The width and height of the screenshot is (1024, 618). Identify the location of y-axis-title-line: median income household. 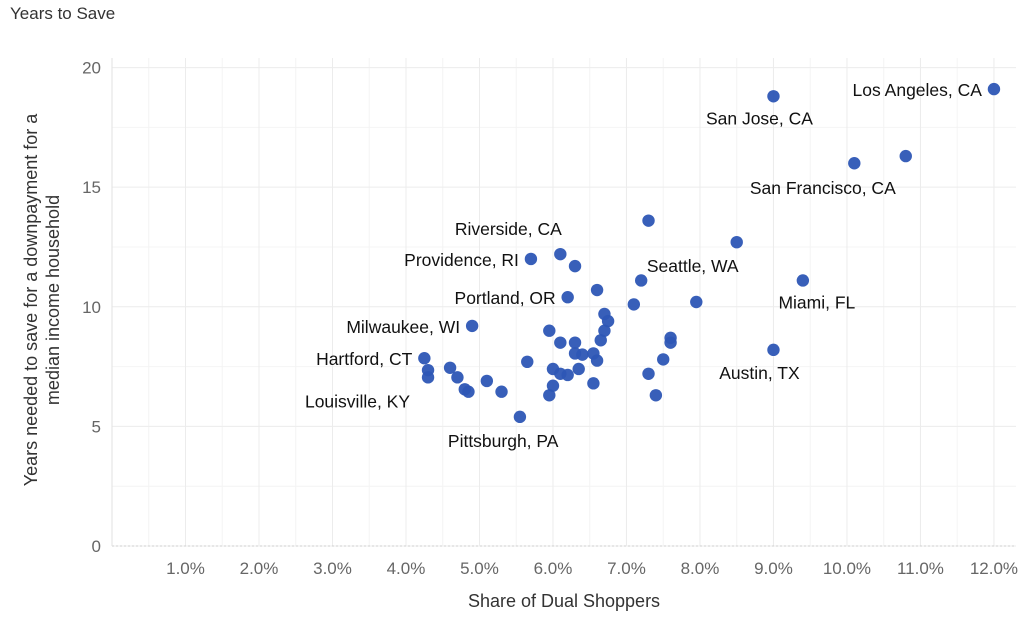
(53, 300).